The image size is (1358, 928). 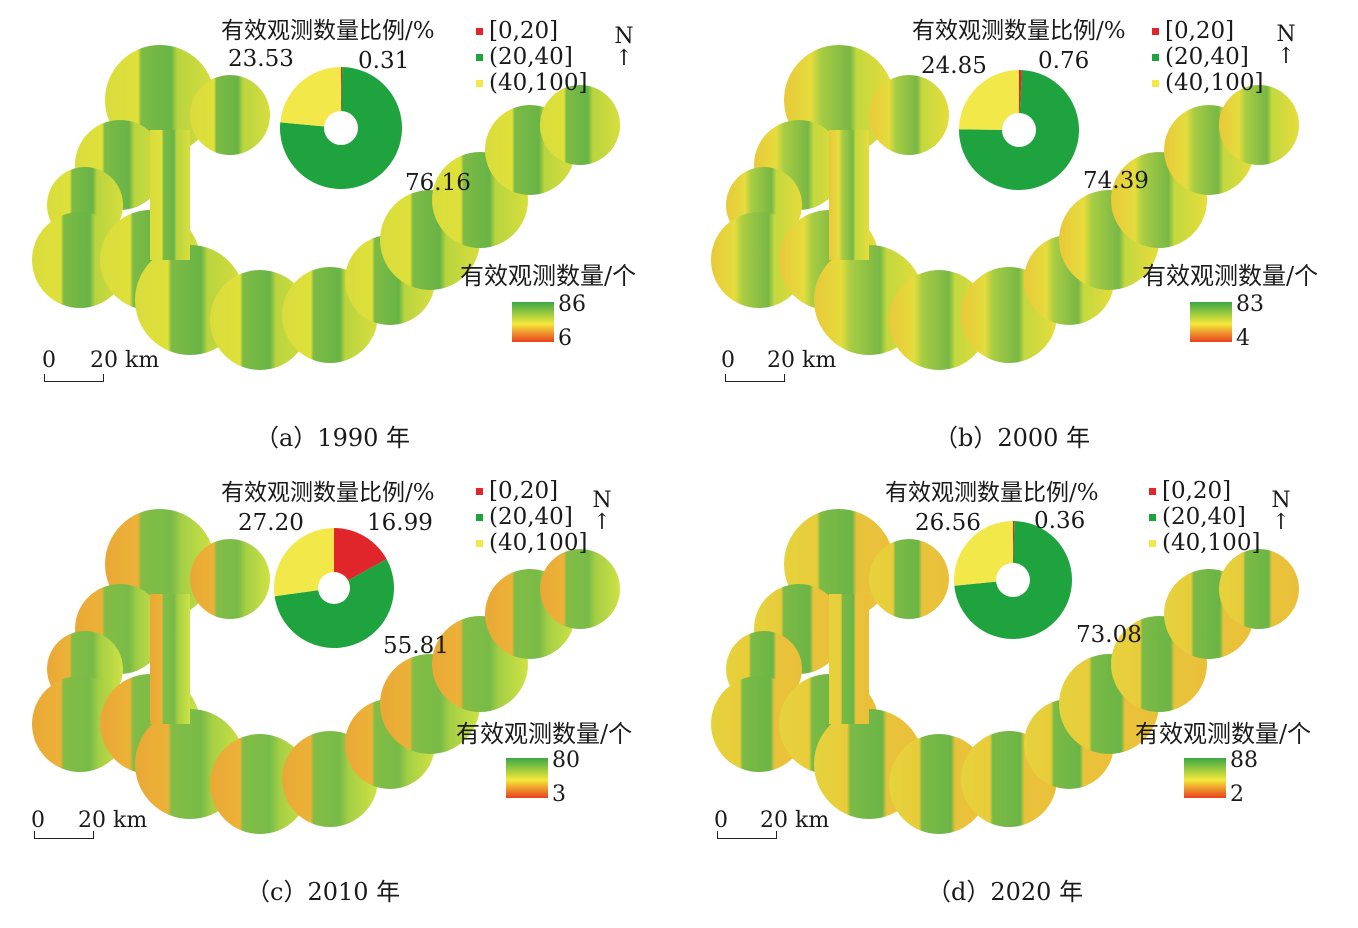 I want to click on pie-label-mid: 55.81, so click(x=416, y=646).